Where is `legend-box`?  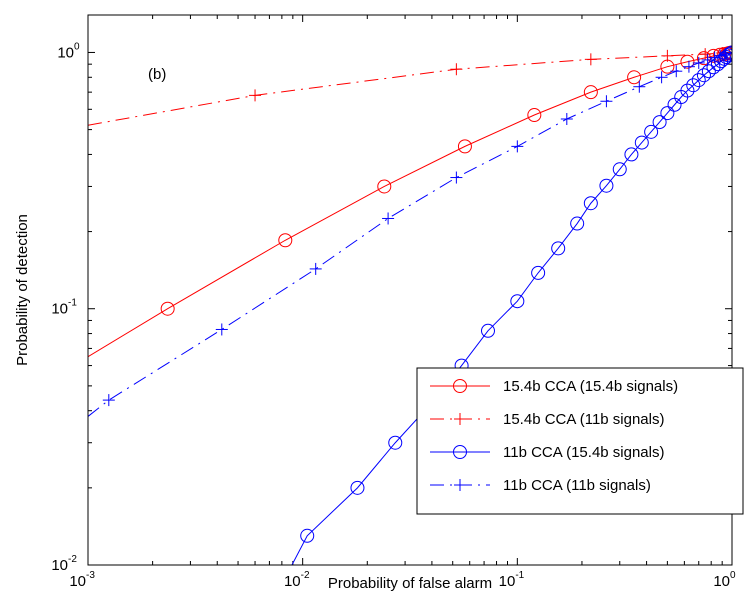
legend-box is located at coordinates (580, 441).